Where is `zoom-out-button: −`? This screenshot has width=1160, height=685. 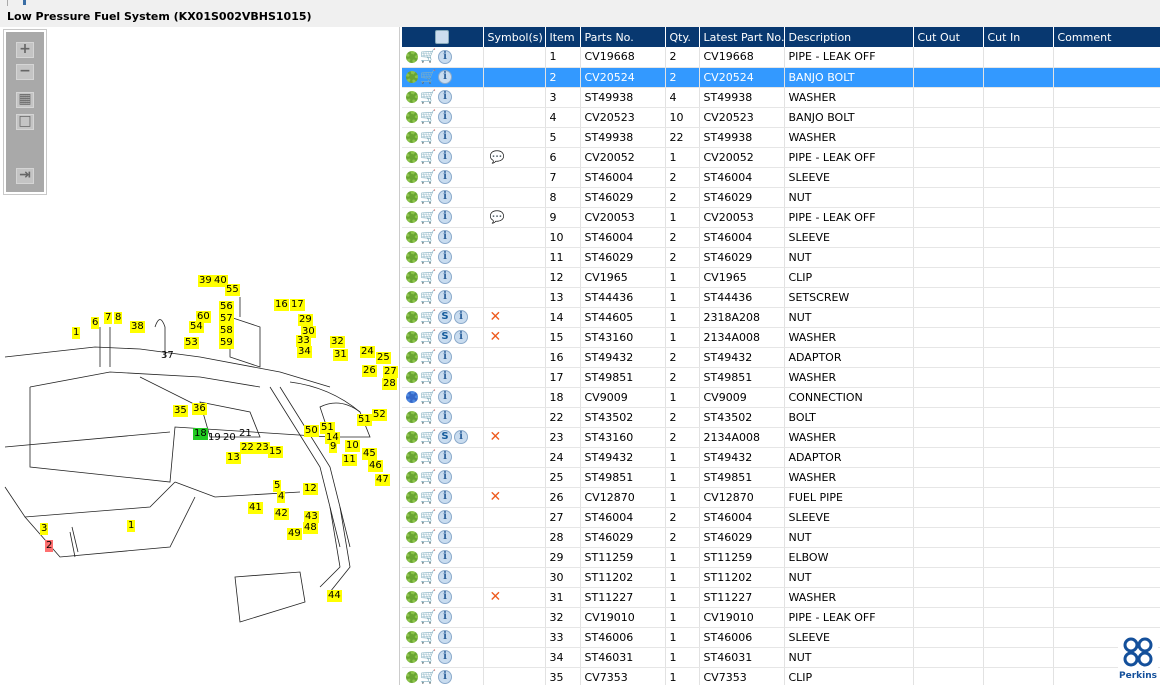
zoom-out-button: − is located at coordinates (25, 72).